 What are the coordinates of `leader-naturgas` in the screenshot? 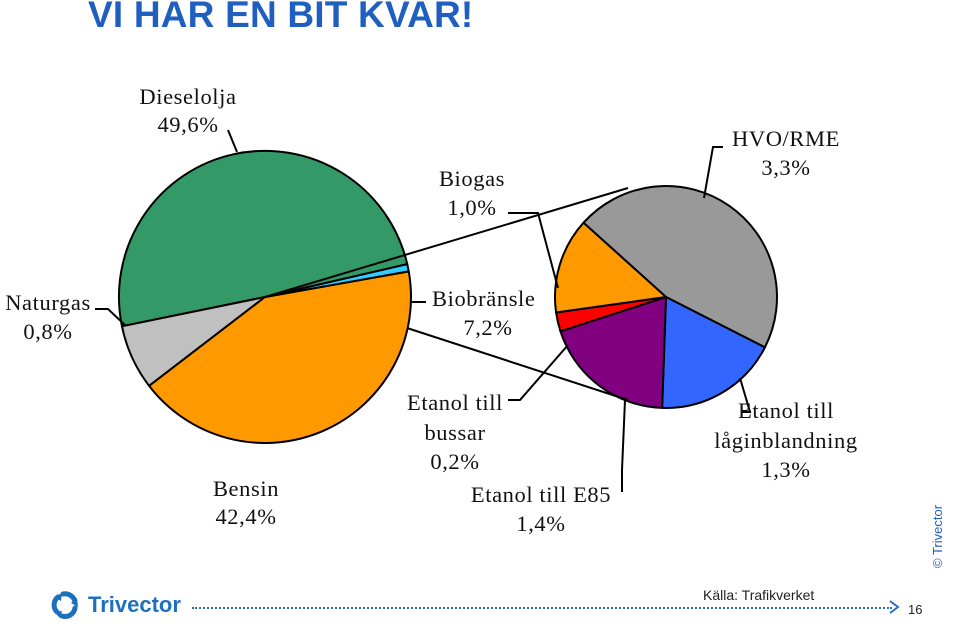 It's located at (111, 317).